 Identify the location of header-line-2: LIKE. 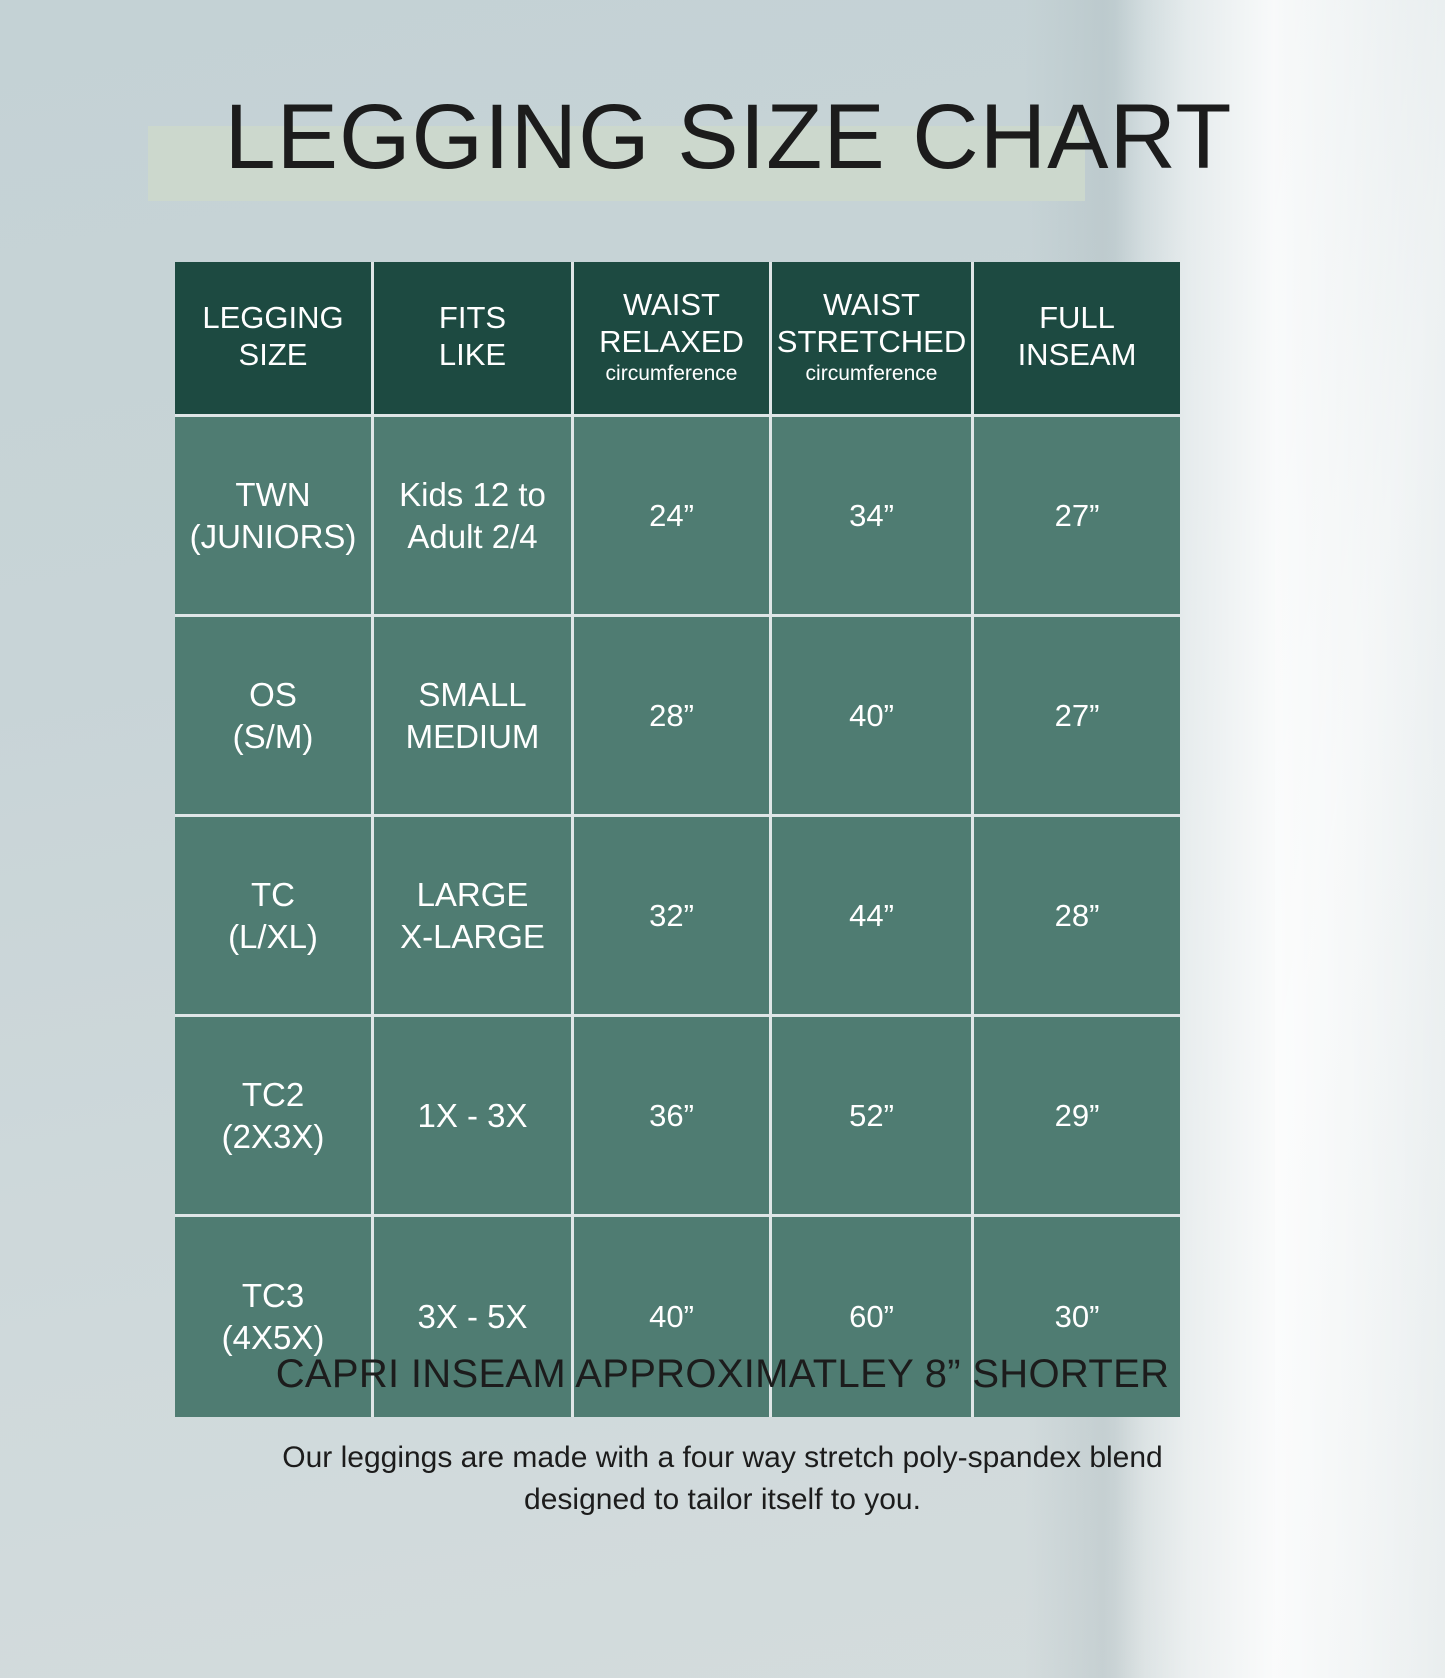
(472, 354).